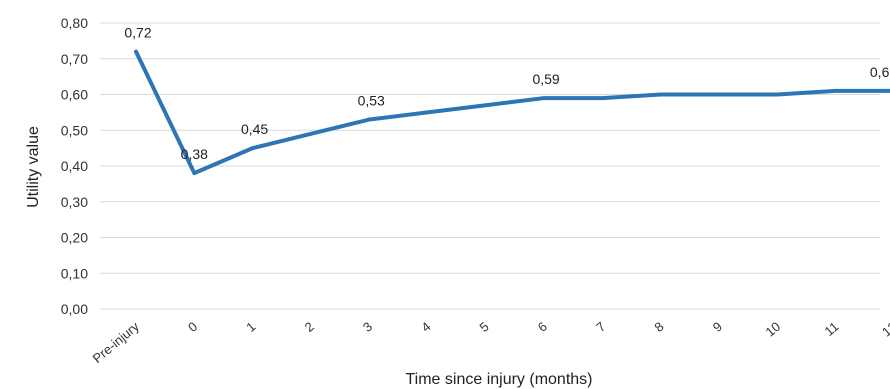 The width and height of the screenshot is (890, 389). Describe the element at coordinates (74, 95) in the screenshot. I see `y-tick-label: 0,60` at that location.